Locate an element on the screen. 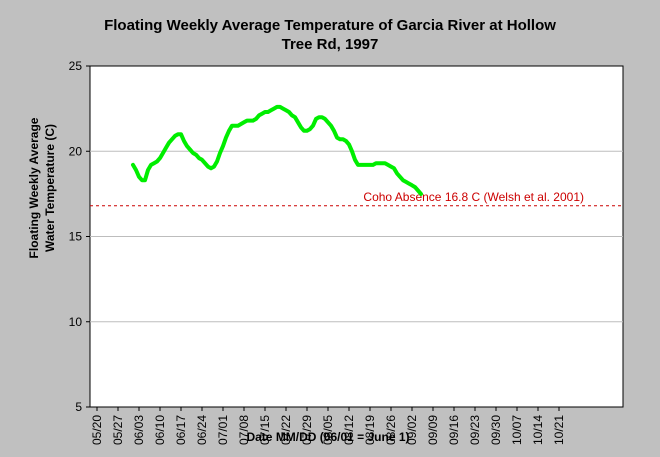  x-tick-label: 06/03 is located at coordinates (139, 430).